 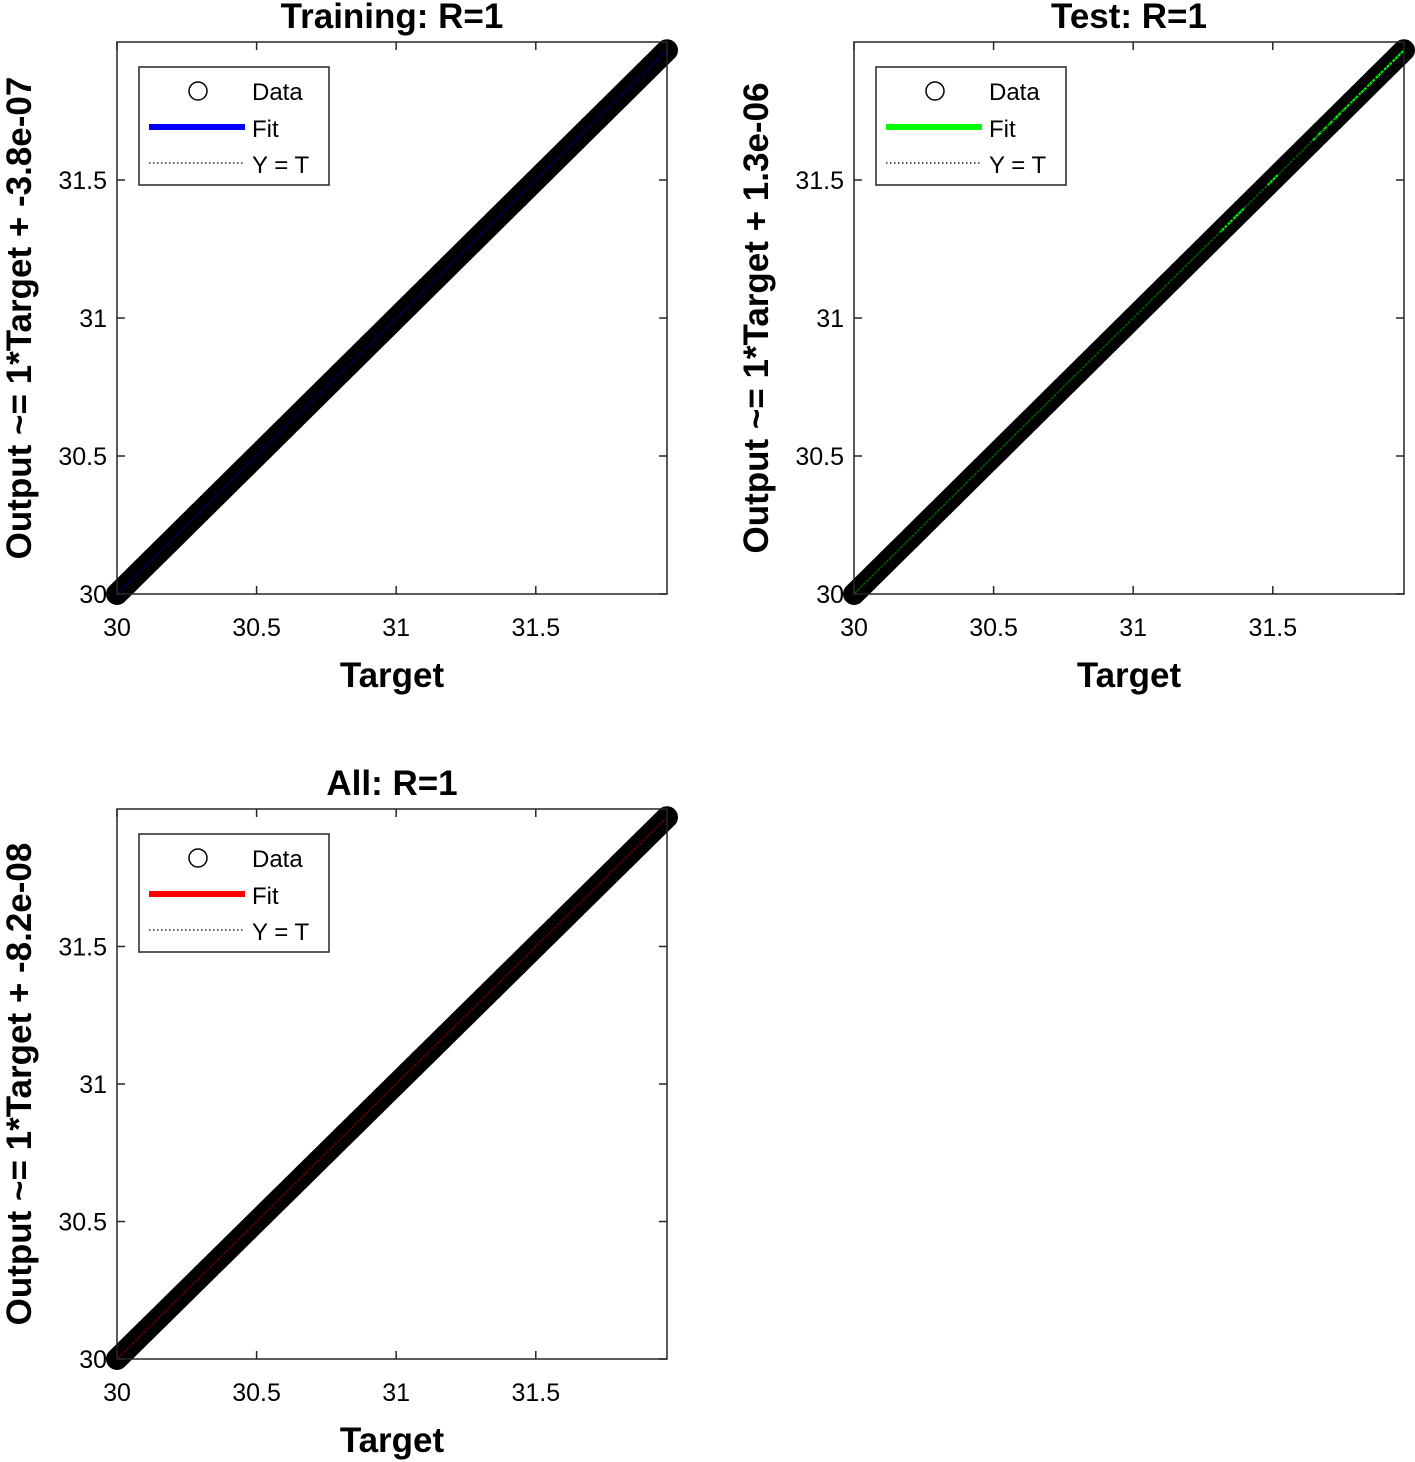 I want to click on chart-title: Training: R=1, so click(x=392, y=18).